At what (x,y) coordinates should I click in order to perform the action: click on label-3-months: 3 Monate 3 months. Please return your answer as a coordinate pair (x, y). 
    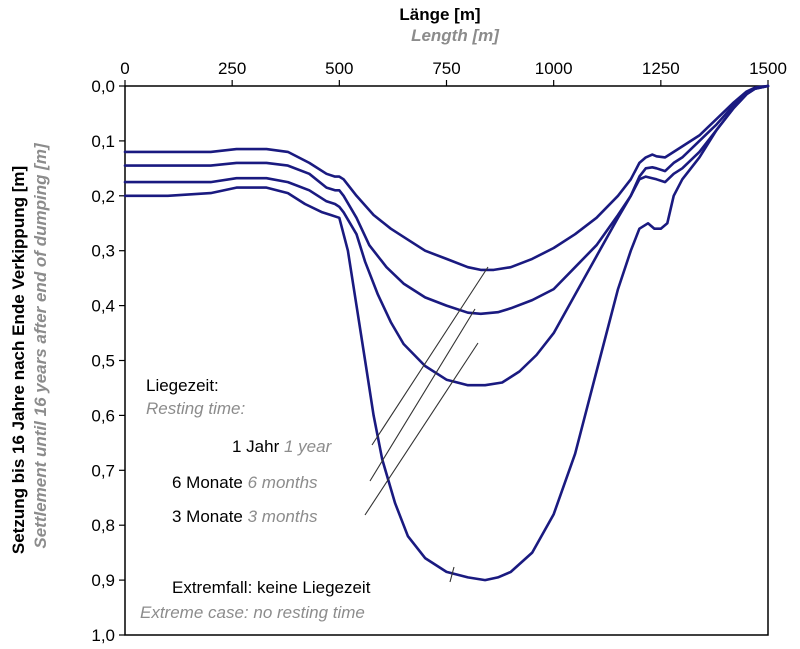
    Looking at the image, I should click on (245, 516).